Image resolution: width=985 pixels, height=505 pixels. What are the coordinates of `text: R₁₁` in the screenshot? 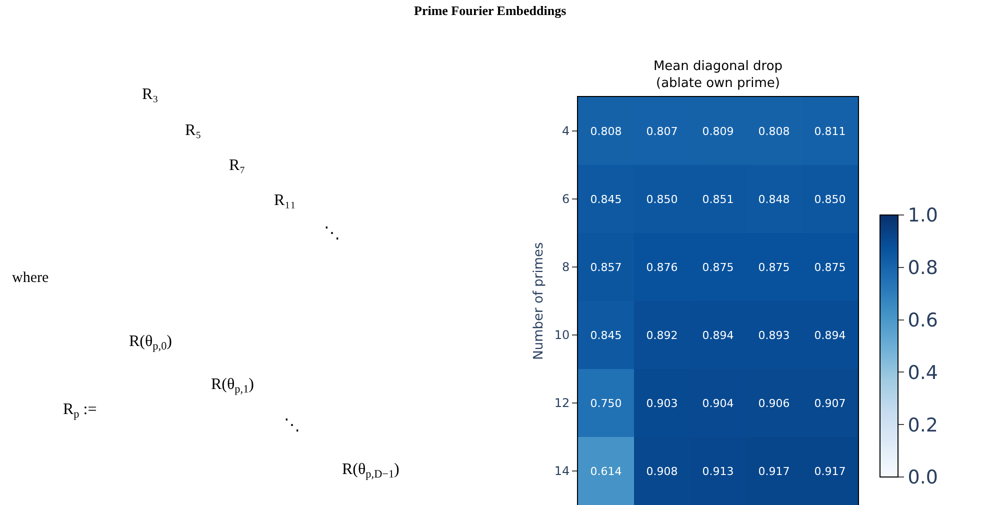 It's located at (285, 200).